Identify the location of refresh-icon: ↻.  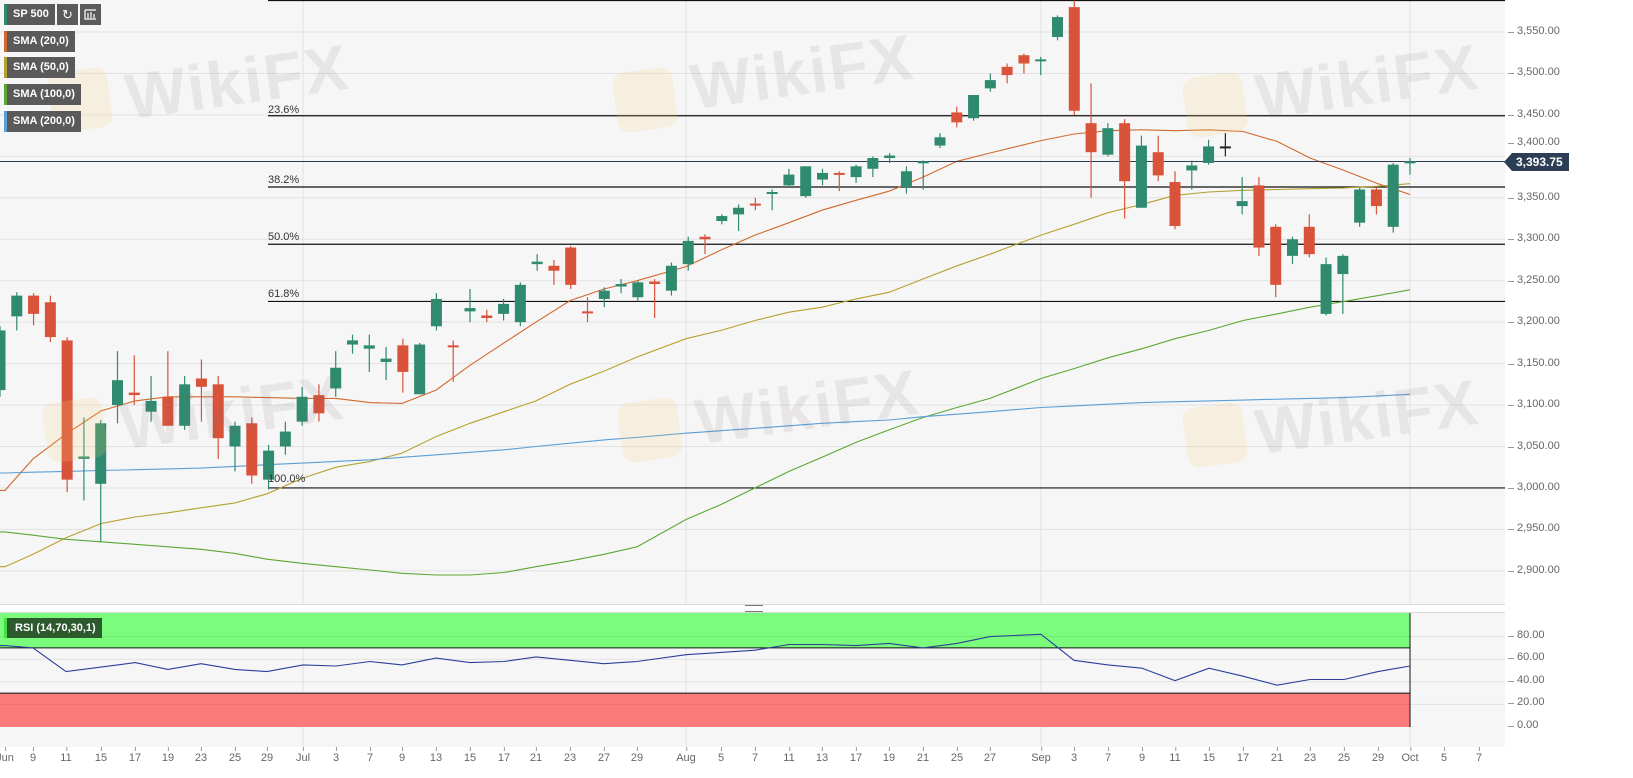
(67, 14).